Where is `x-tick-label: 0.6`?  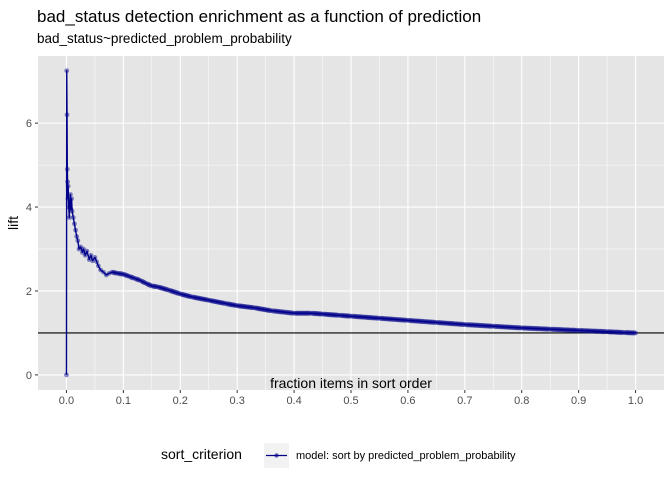
x-tick-label: 0.6 is located at coordinates (407, 401).